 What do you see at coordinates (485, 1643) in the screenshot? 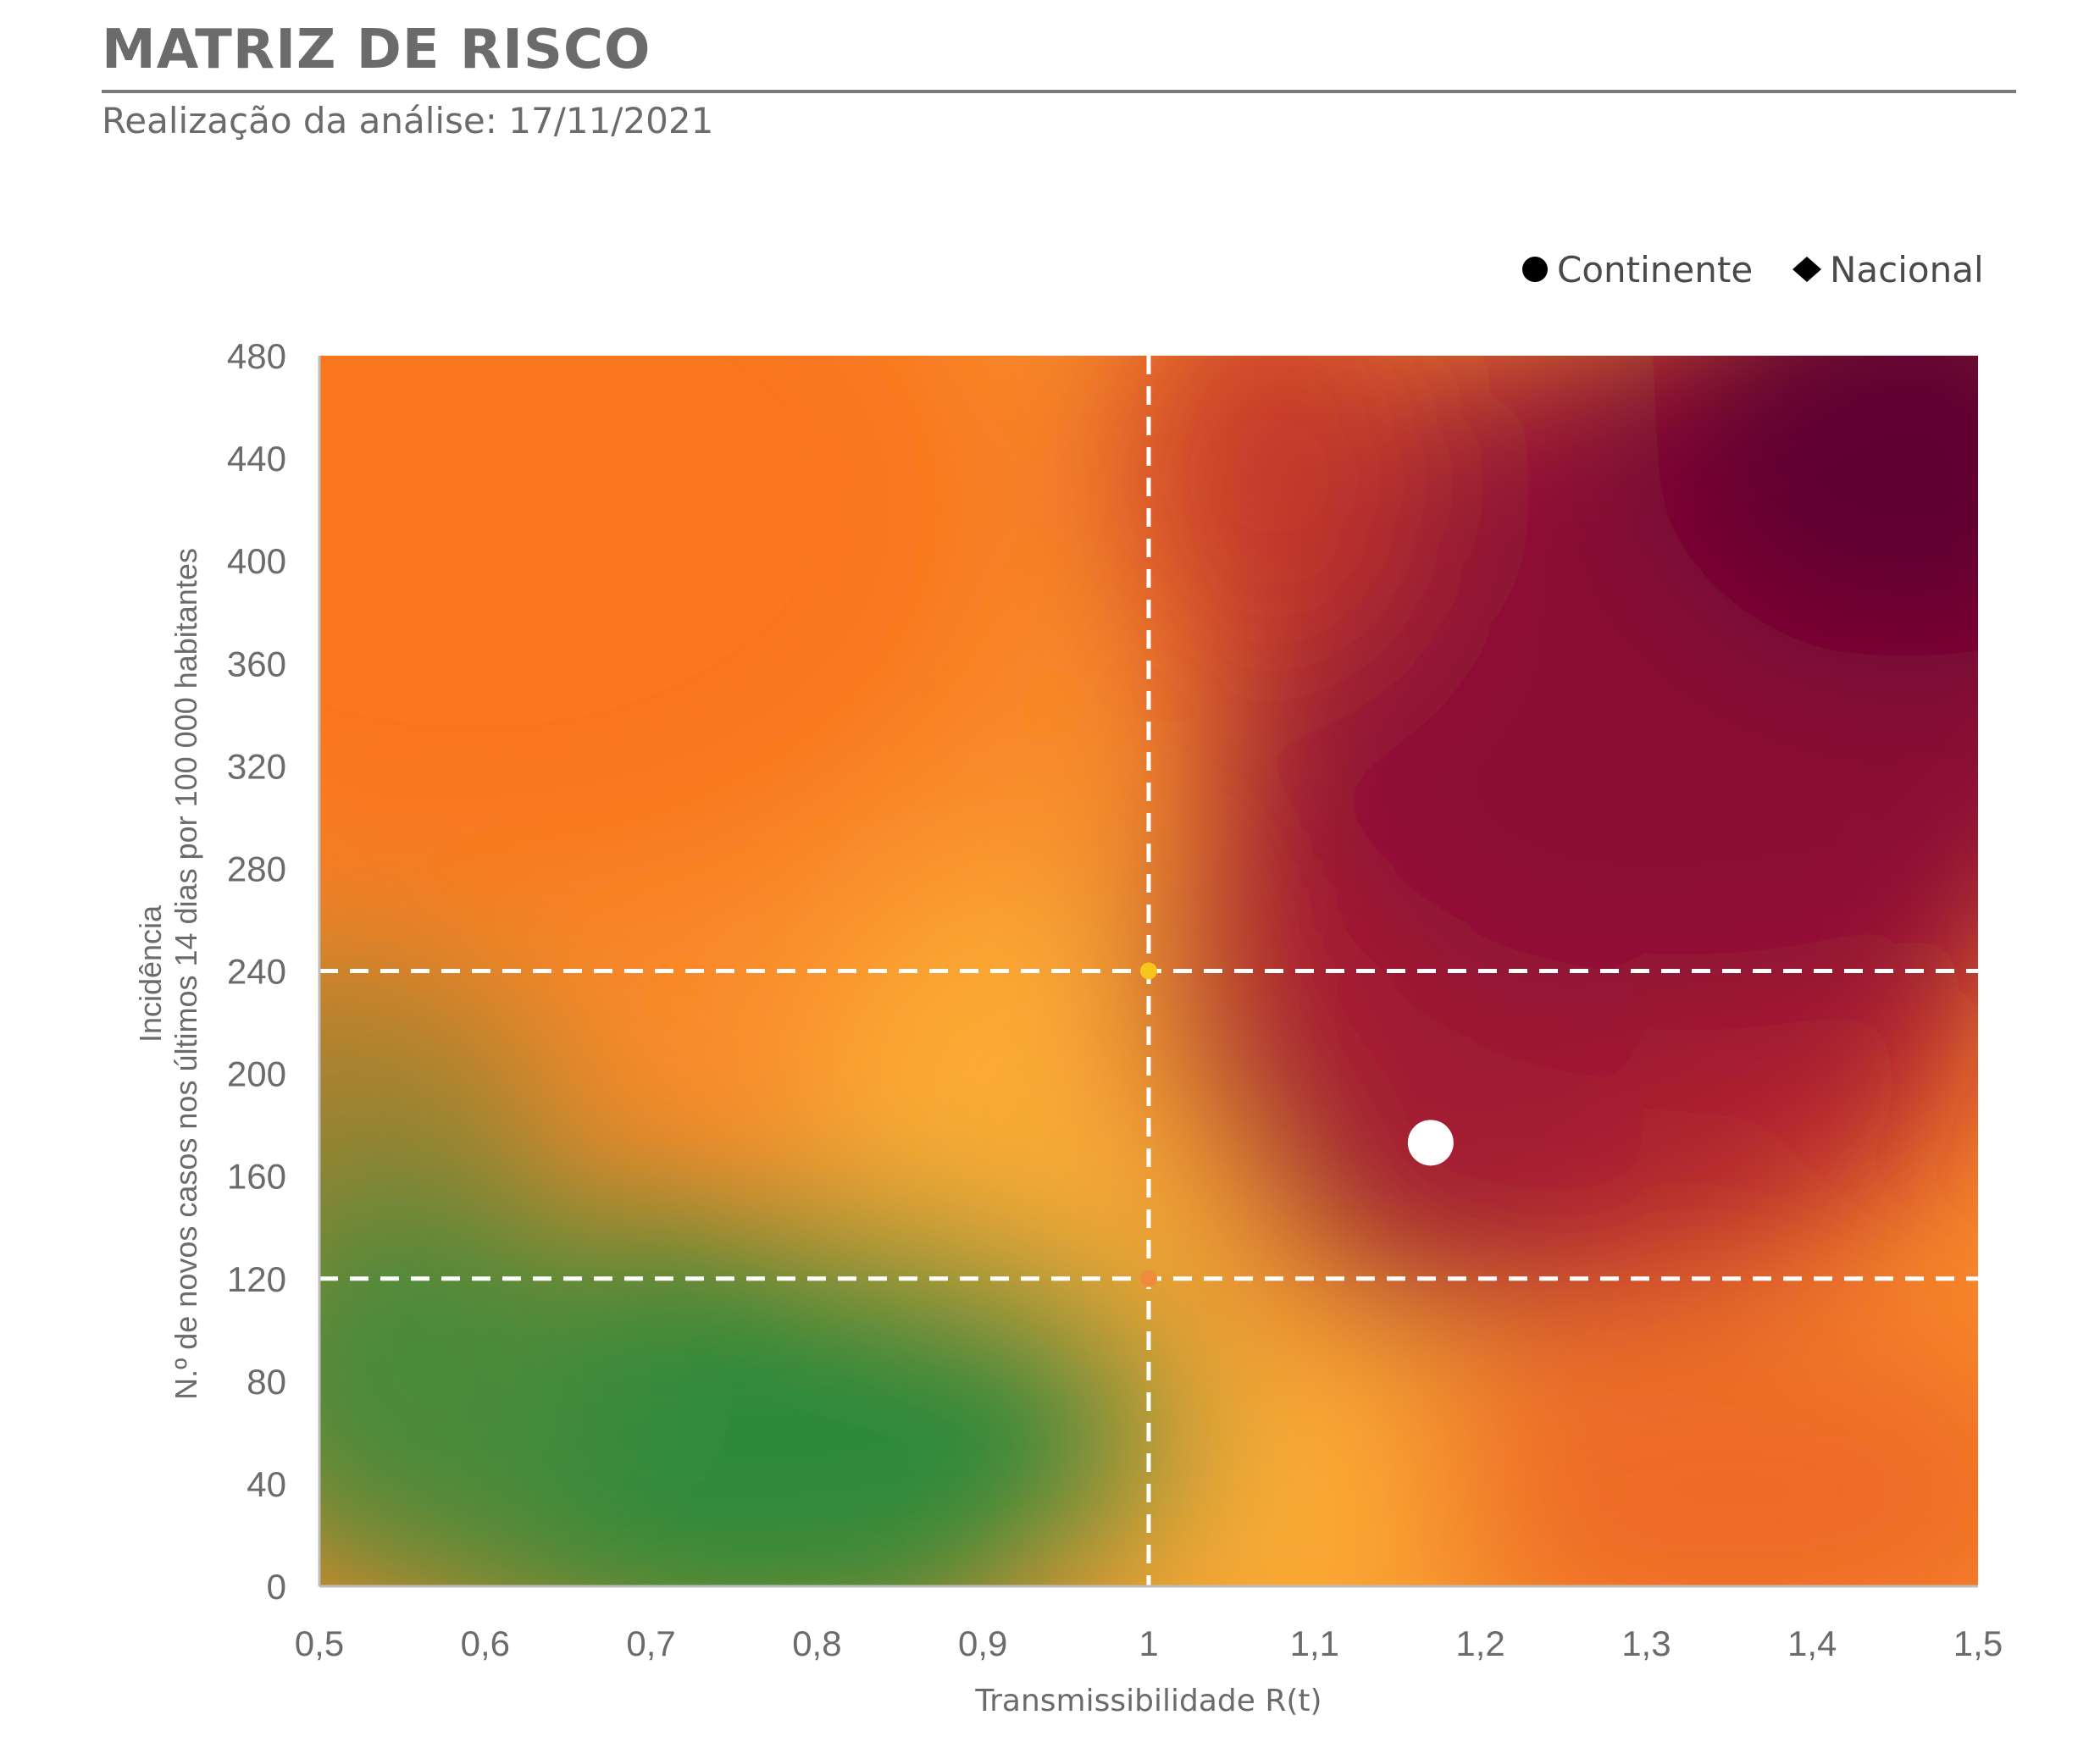
I see `x-tick-label: 0,6` at bounding box center [485, 1643].